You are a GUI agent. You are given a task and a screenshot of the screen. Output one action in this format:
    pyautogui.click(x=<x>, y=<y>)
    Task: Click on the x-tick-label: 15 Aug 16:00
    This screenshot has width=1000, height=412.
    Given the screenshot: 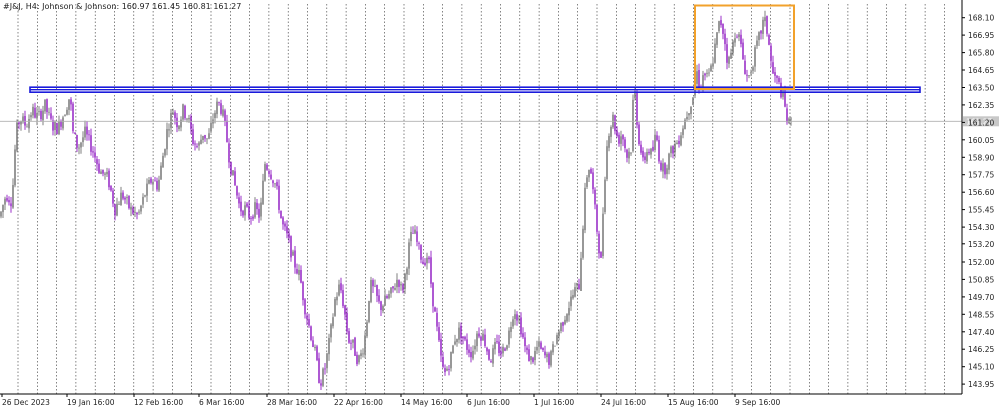 What is the action you would take?
    pyautogui.click(x=693, y=402)
    